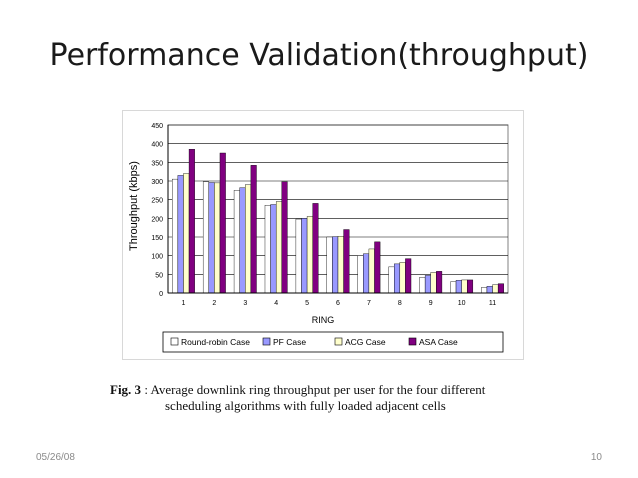 Image resolution: width=638 pixels, height=478 pixels. Describe the element at coordinates (159, 275) in the screenshot. I see `y-tick-label: 50` at that location.